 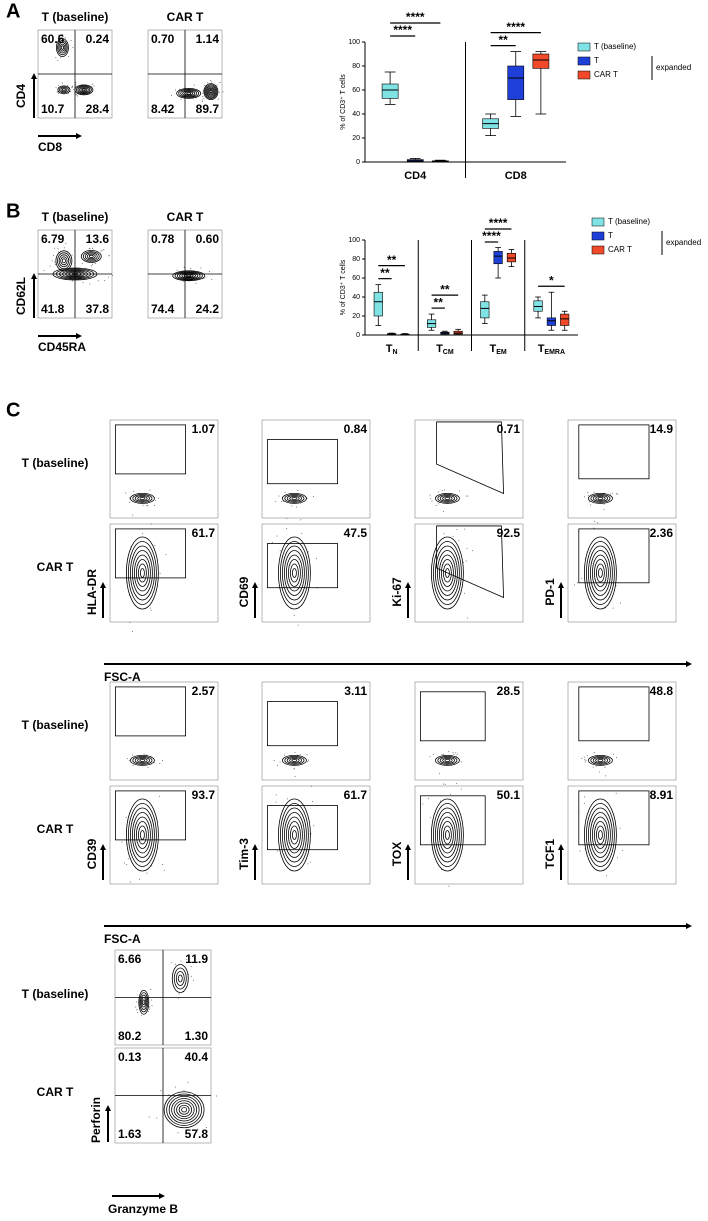 What do you see at coordinates (598, 222) in the screenshot?
I see `legend-swatch` at bounding box center [598, 222].